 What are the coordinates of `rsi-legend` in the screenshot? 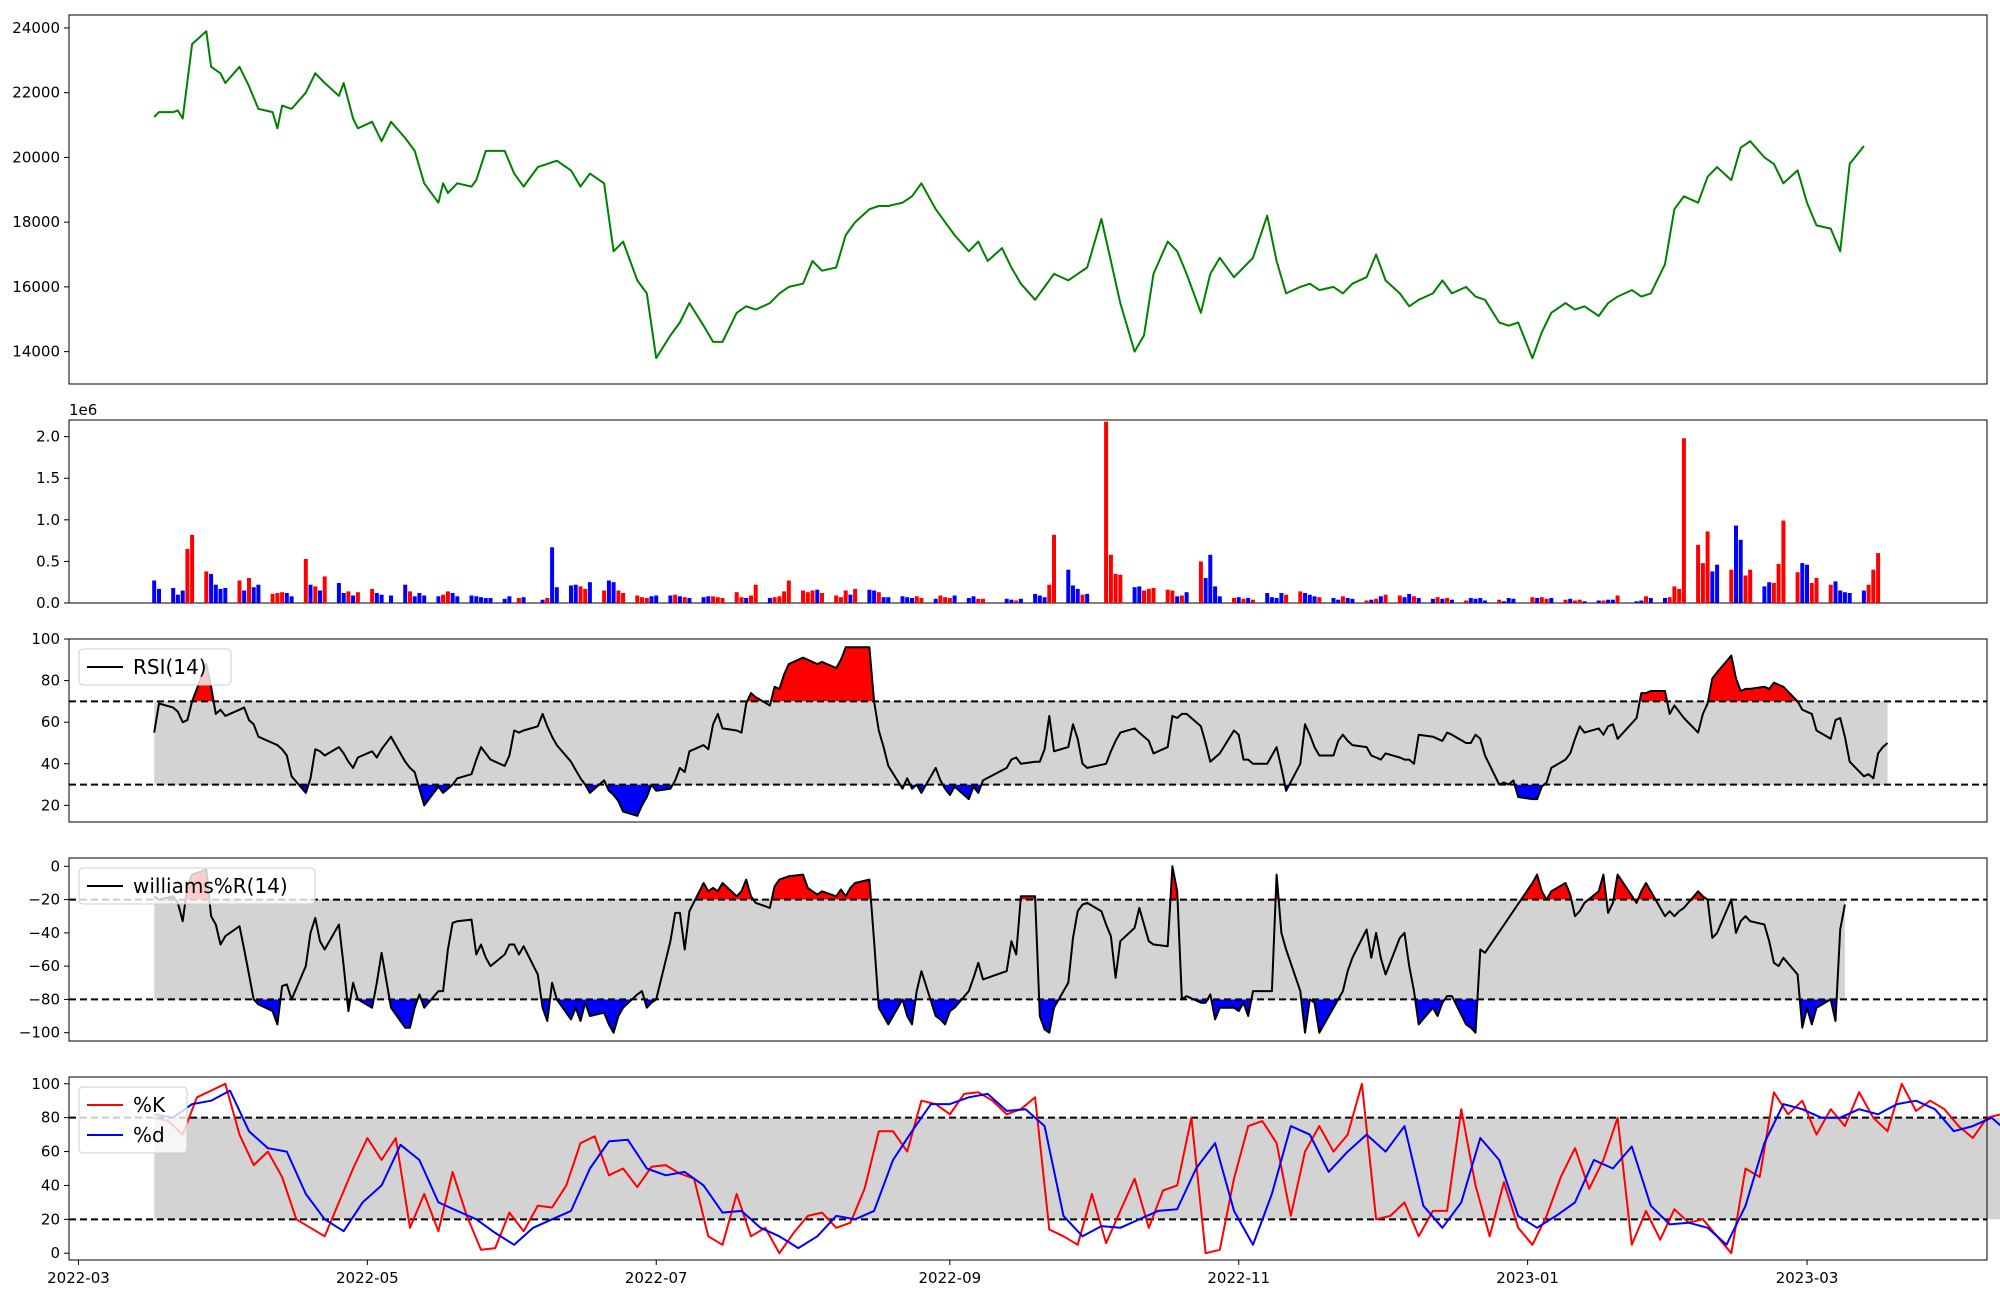 It's located at (155, 667).